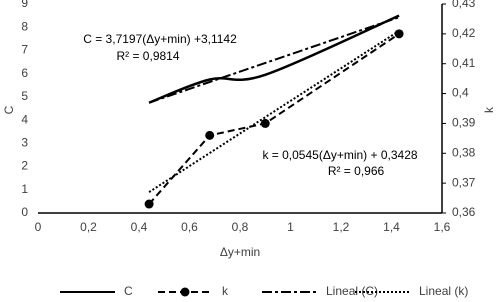 Image resolution: width=500 pixels, height=302 pixels. What do you see at coordinates (464, 212) in the screenshot?
I see `y2-tick-label: 0,36` at bounding box center [464, 212].